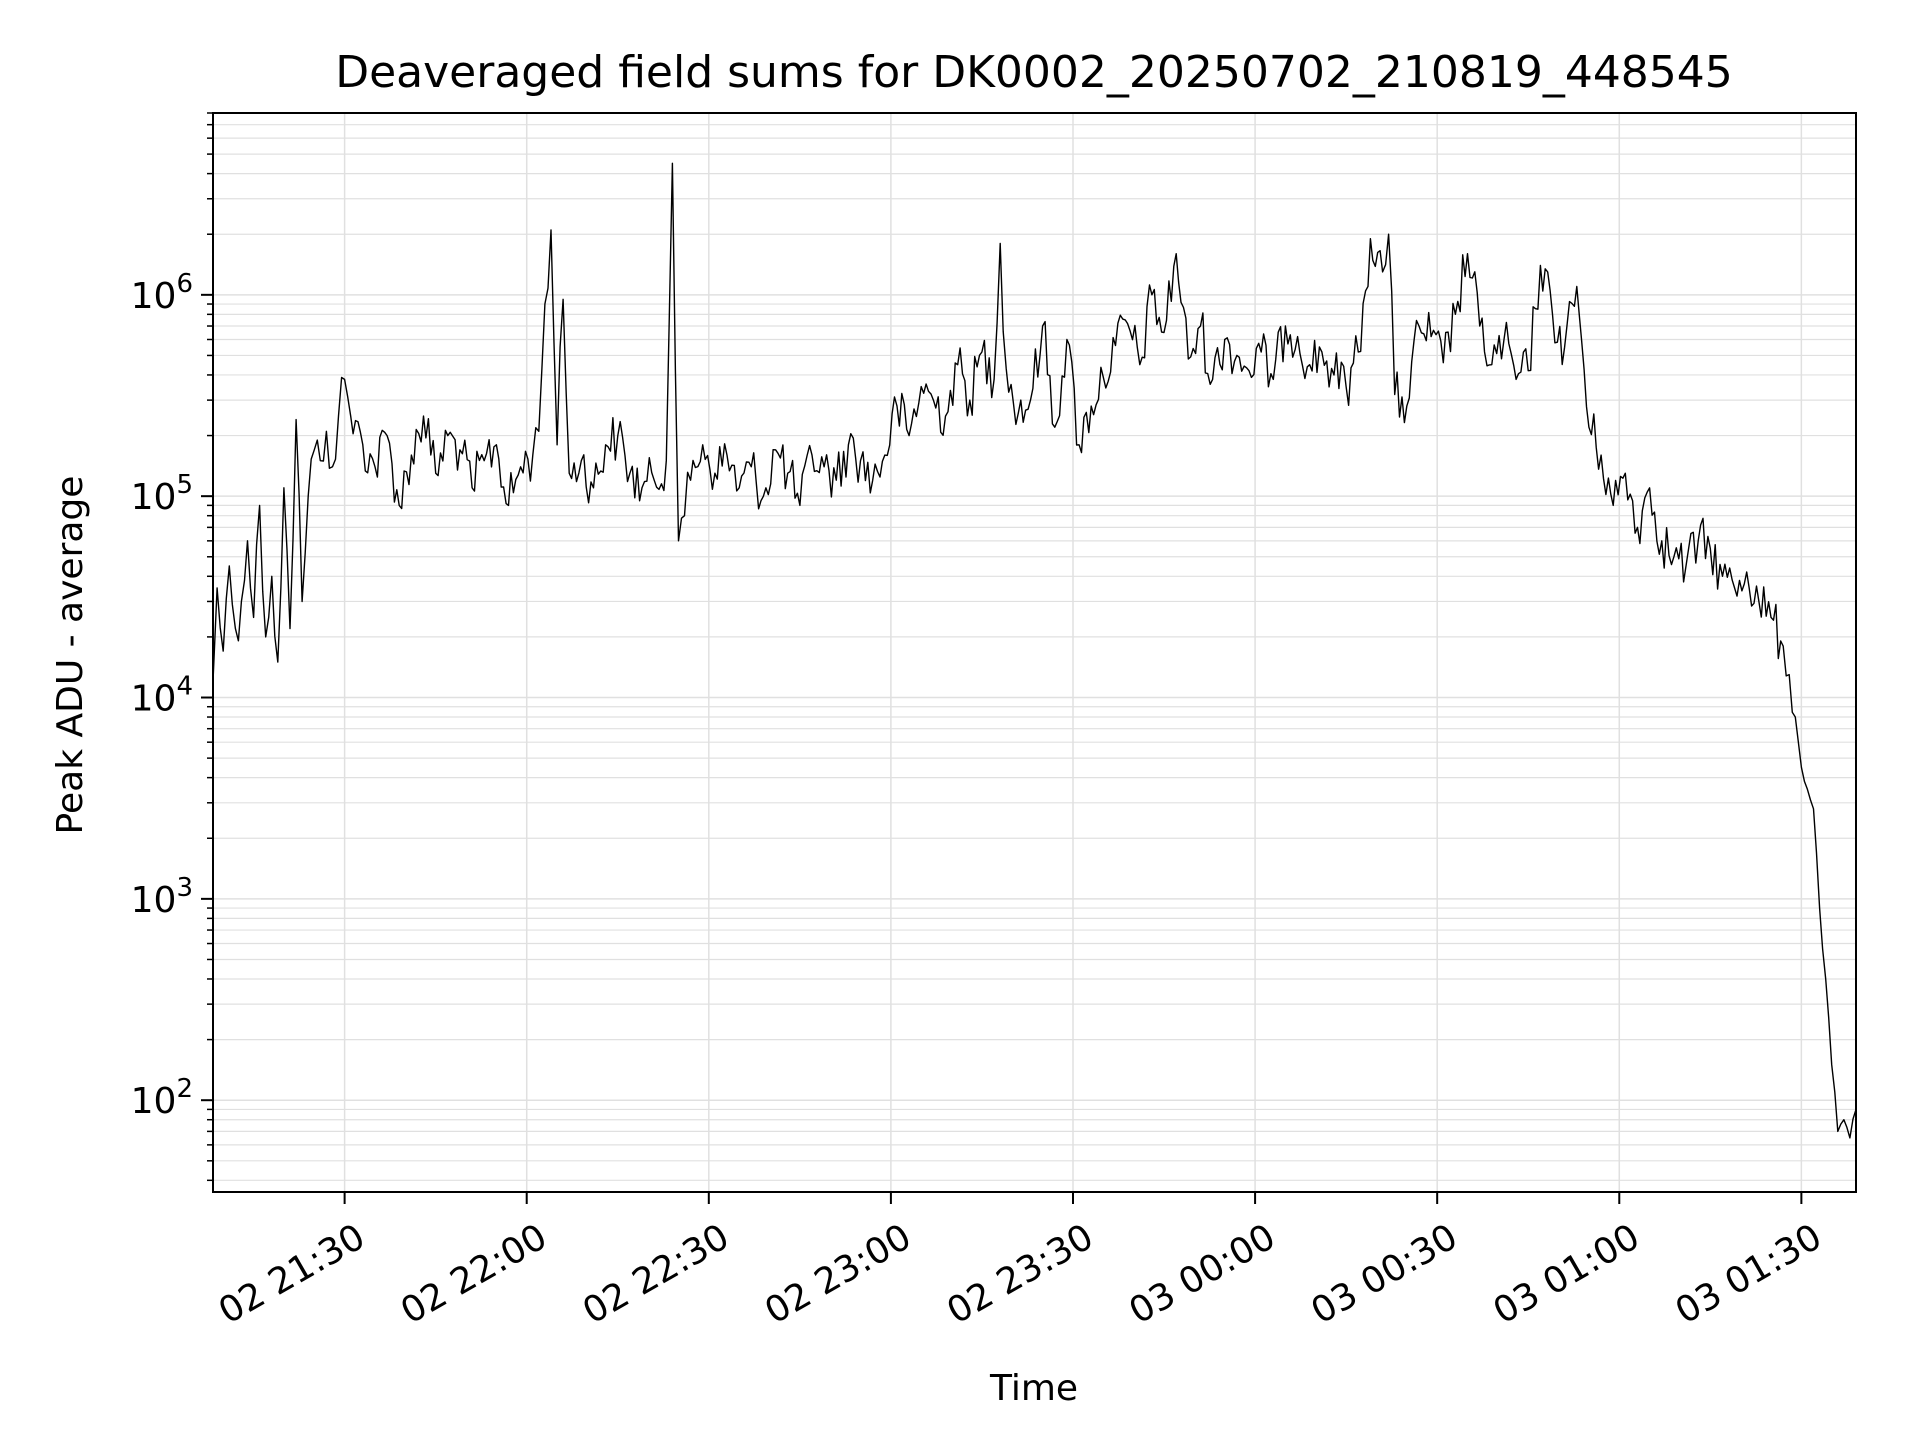 The height and width of the screenshot is (1440, 1920). What do you see at coordinates (70, 655) in the screenshot?
I see `y-axis-label: Peak ADU - average` at bounding box center [70, 655].